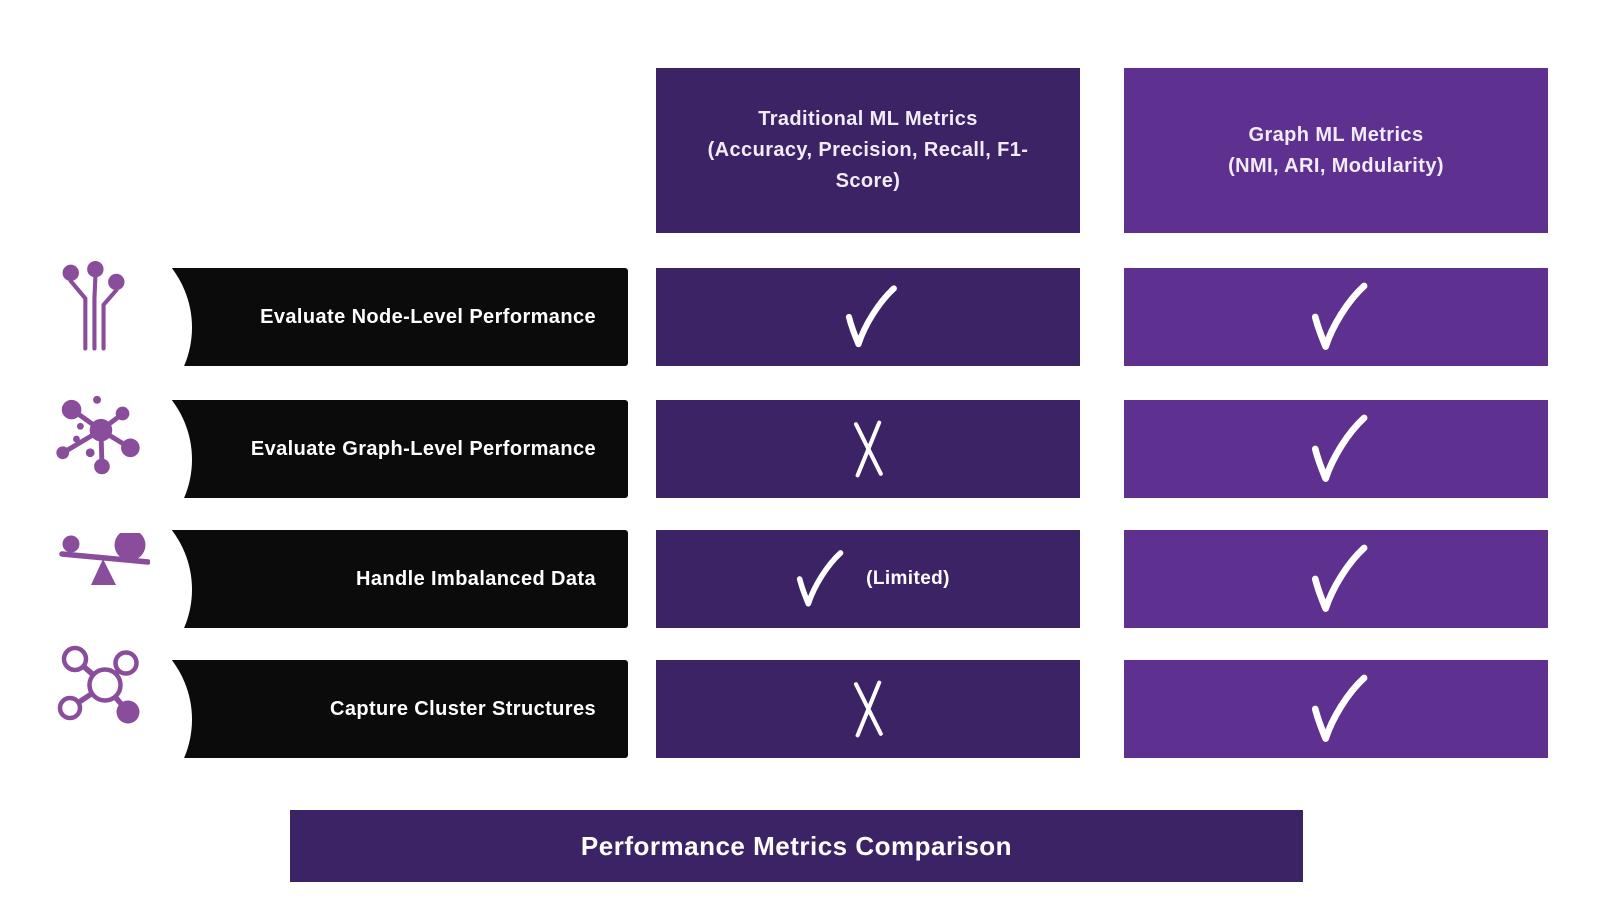 This screenshot has height=900, width=1600. What do you see at coordinates (462, 708) in the screenshot?
I see `row-label: Capture Cluster Structures` at bounding box center [462, 708].